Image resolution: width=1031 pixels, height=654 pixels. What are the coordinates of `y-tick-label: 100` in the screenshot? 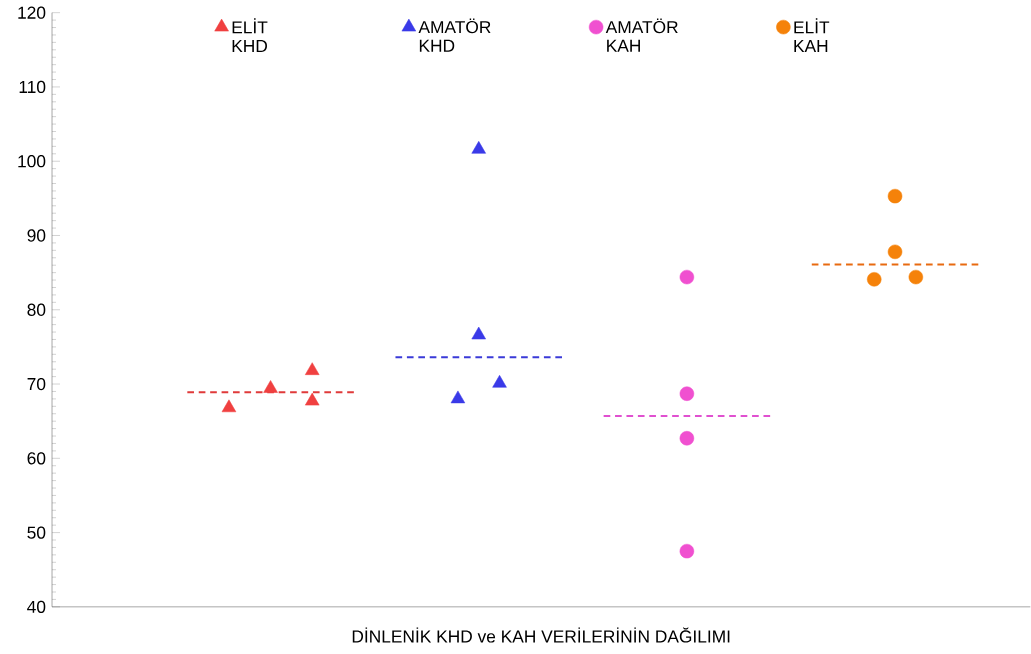 It's located at (32, 161).